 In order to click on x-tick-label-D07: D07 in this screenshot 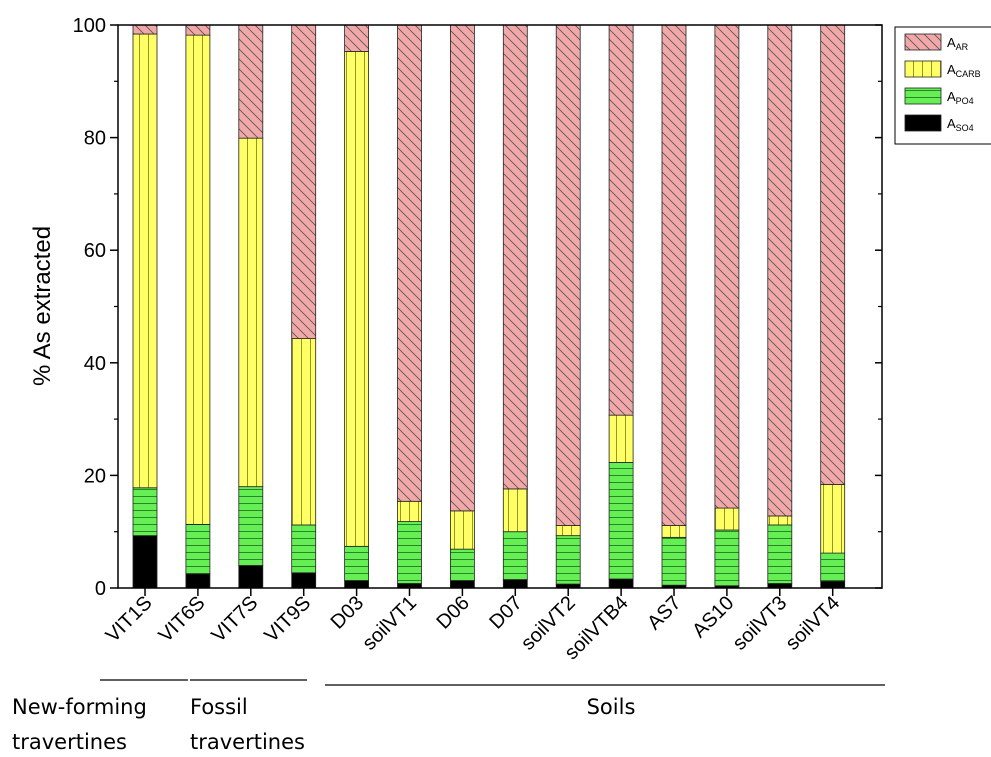, I will do `click(506, 613)`.